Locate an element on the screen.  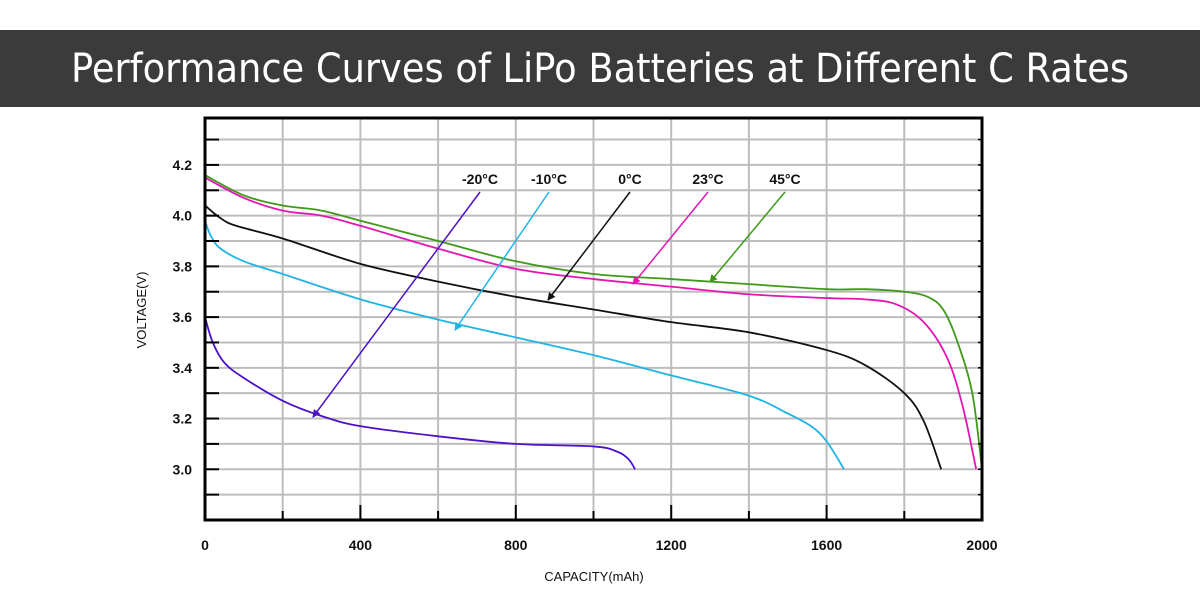
series-label: -20°C is located at coordinates (480, 179).